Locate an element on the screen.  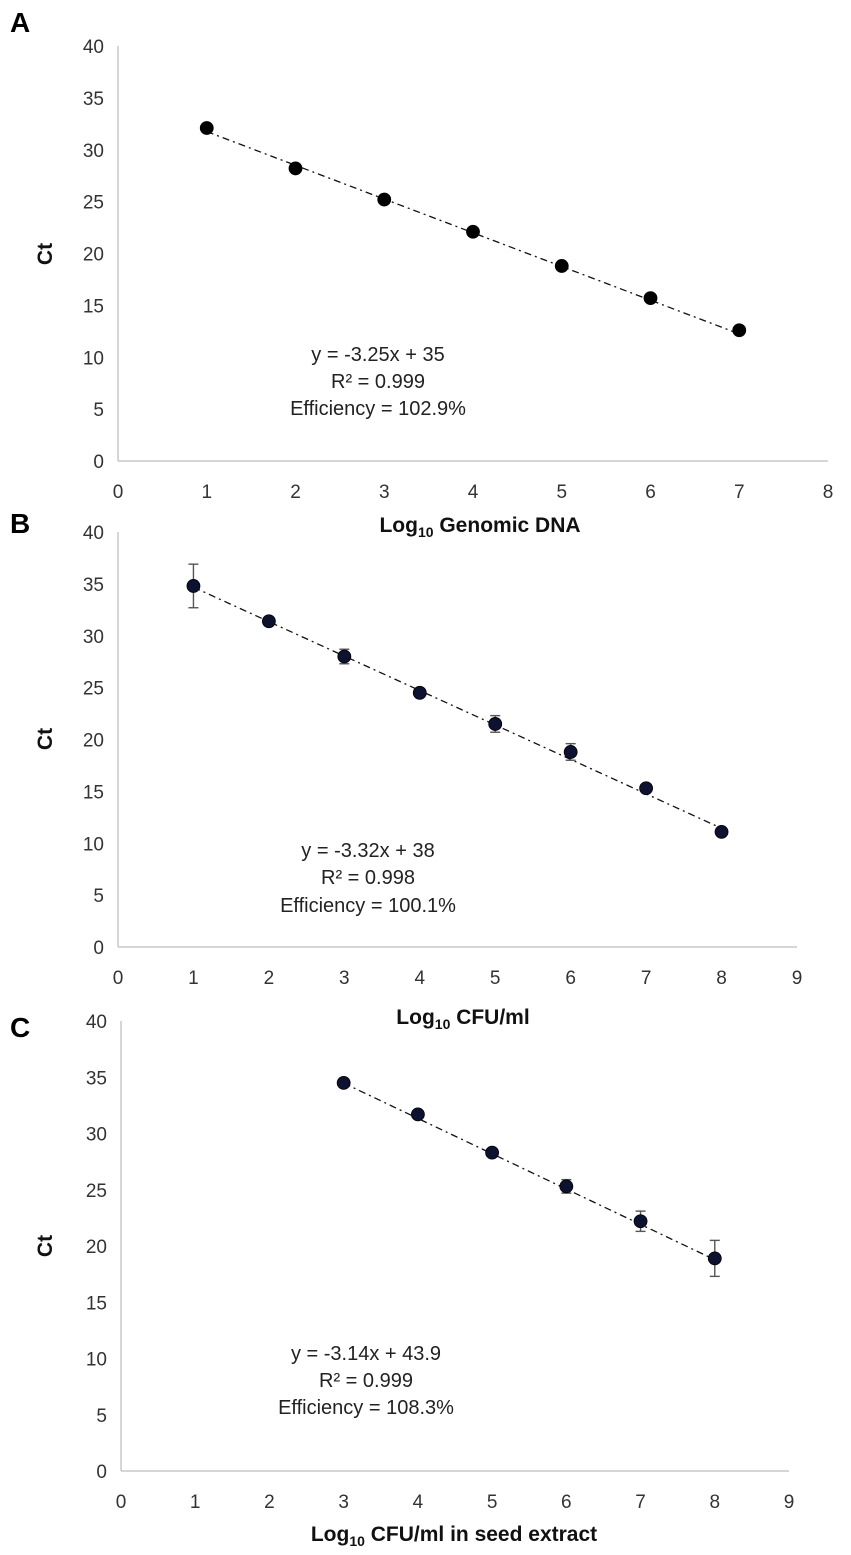
y-axis-label: Ct is located at coordinates (45, 254).